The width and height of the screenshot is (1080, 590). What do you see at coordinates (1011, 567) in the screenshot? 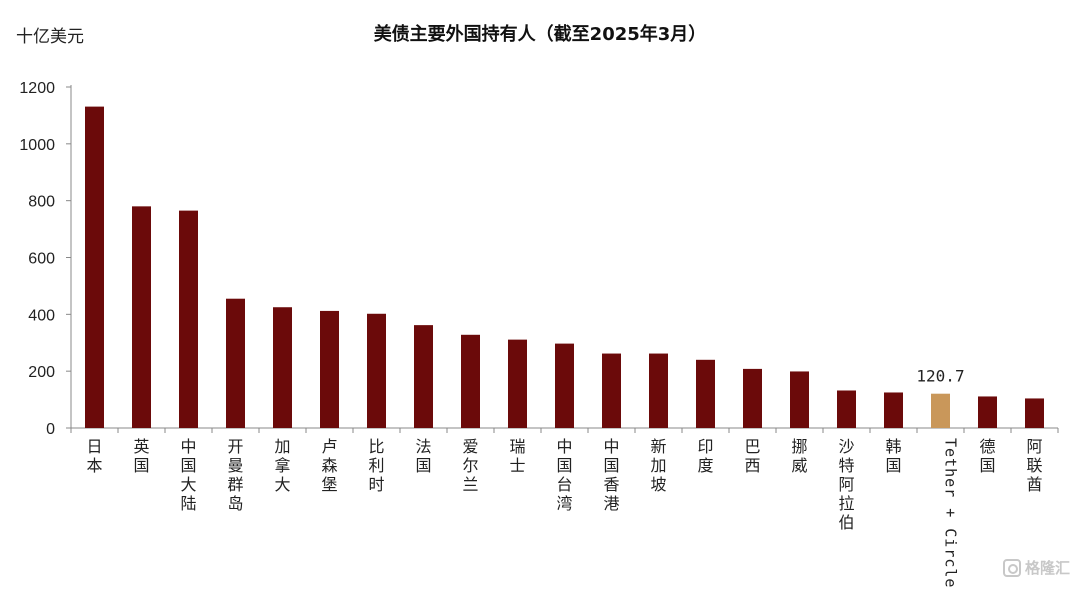
I see `gelonghui-logo-icon` at bounding box center [1011, 567].